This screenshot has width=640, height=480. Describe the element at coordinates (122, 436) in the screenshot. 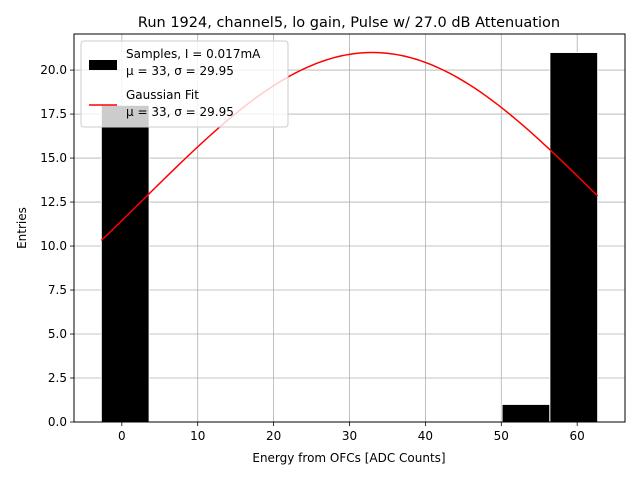

I see `x-tick-label: 0` at that location.